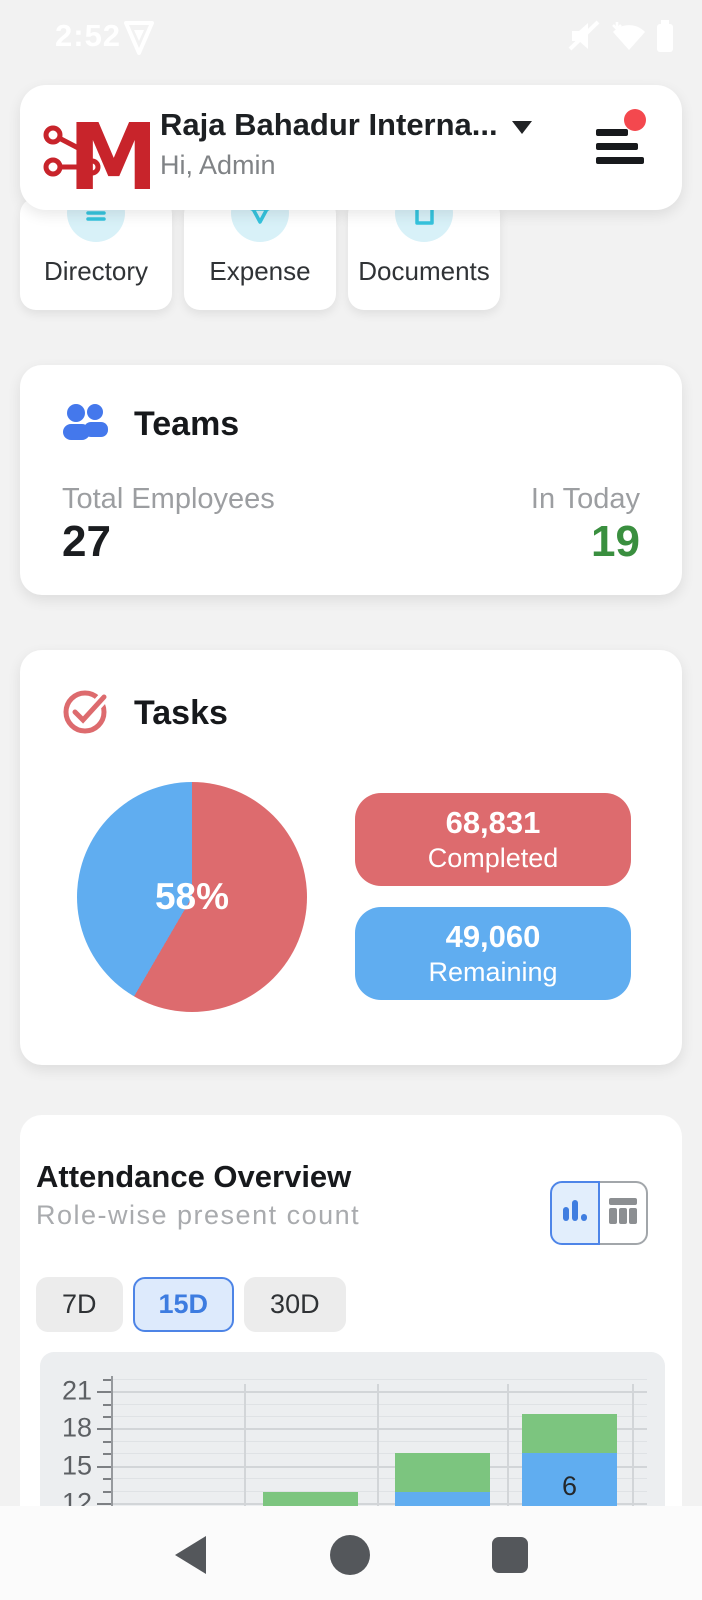 Image resolution: width=702 pixels, height=1600 pixels. I want to click on status-bar: 2:52, so click(351, 35).